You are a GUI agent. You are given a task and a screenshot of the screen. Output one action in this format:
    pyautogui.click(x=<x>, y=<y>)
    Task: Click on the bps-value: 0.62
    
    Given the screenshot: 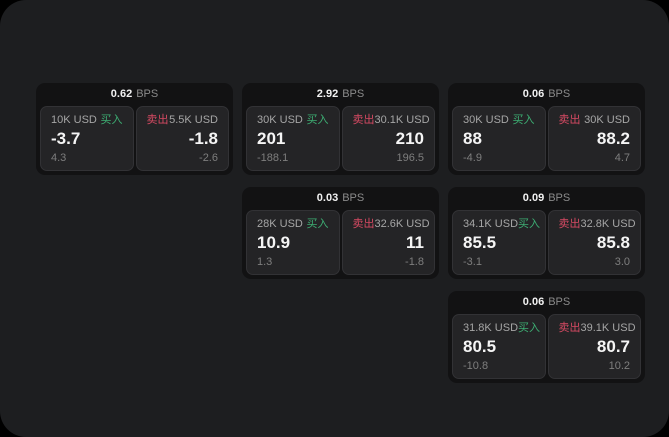 What is the action you would take?
    pyautogui.click(x=121, y=94)
    